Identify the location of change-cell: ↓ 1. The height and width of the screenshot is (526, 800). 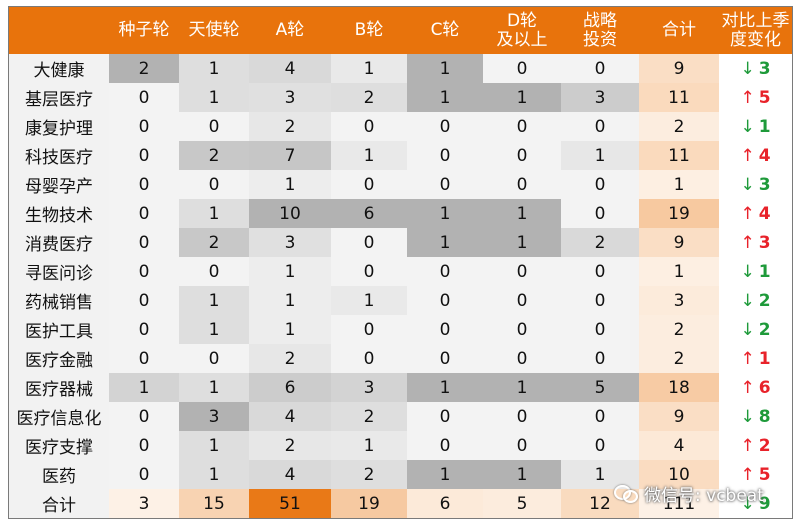
(755, 126).